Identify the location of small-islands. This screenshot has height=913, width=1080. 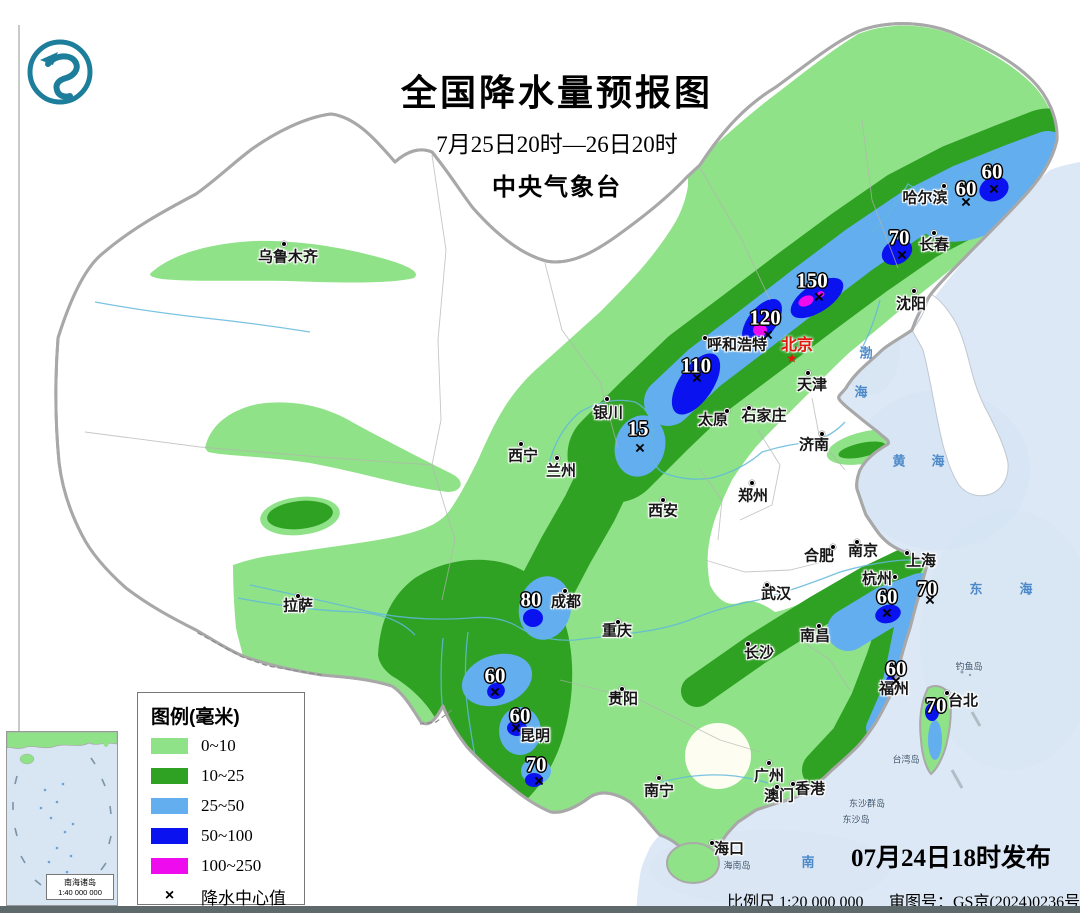
(966, 750).